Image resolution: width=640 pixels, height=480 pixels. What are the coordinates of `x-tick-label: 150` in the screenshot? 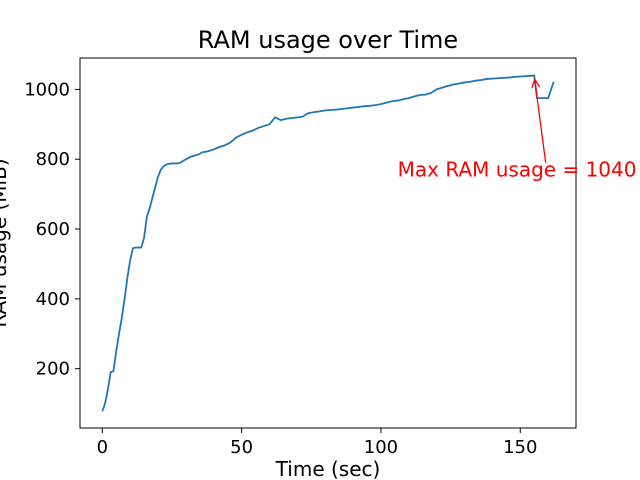 It's located at (520, 447).